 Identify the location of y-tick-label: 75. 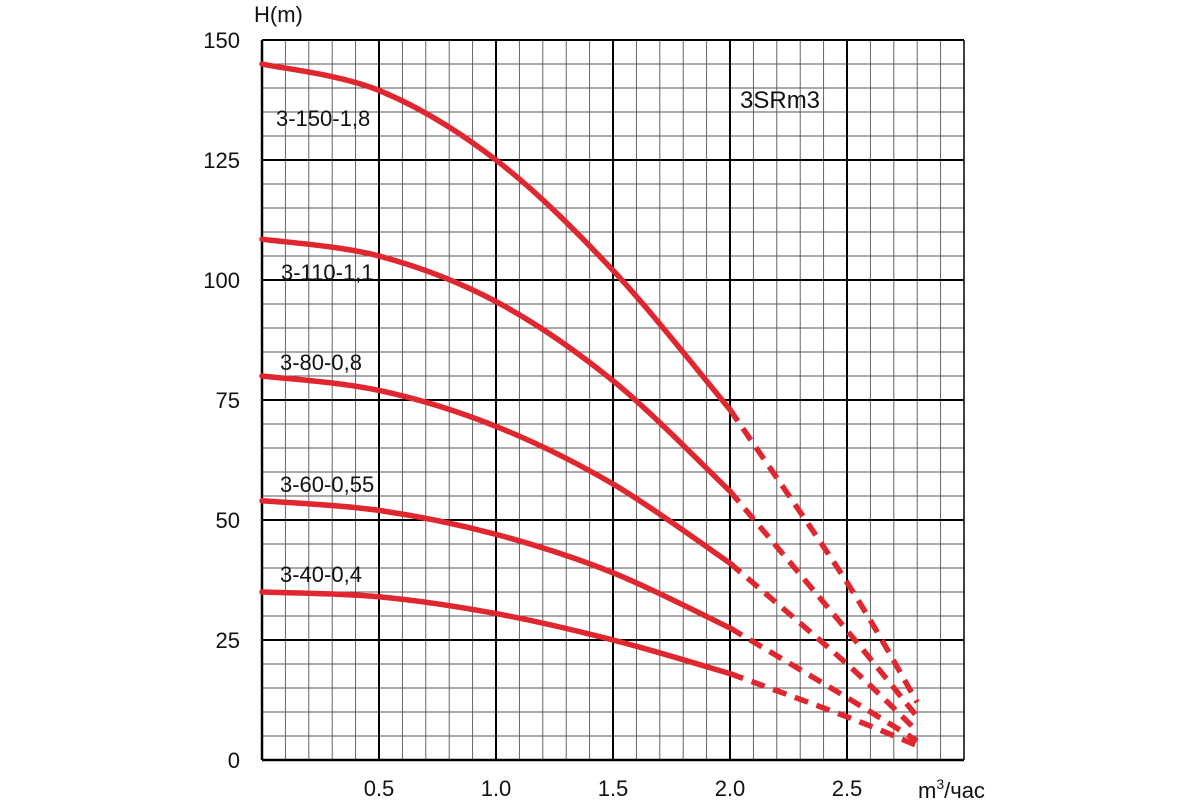
(228, 400).